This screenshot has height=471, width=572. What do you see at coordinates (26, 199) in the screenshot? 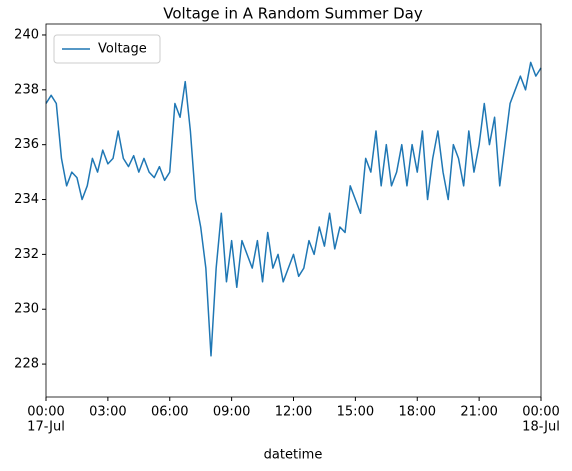
I see `y-tick-label: 234` at bounding box center [26, 199].